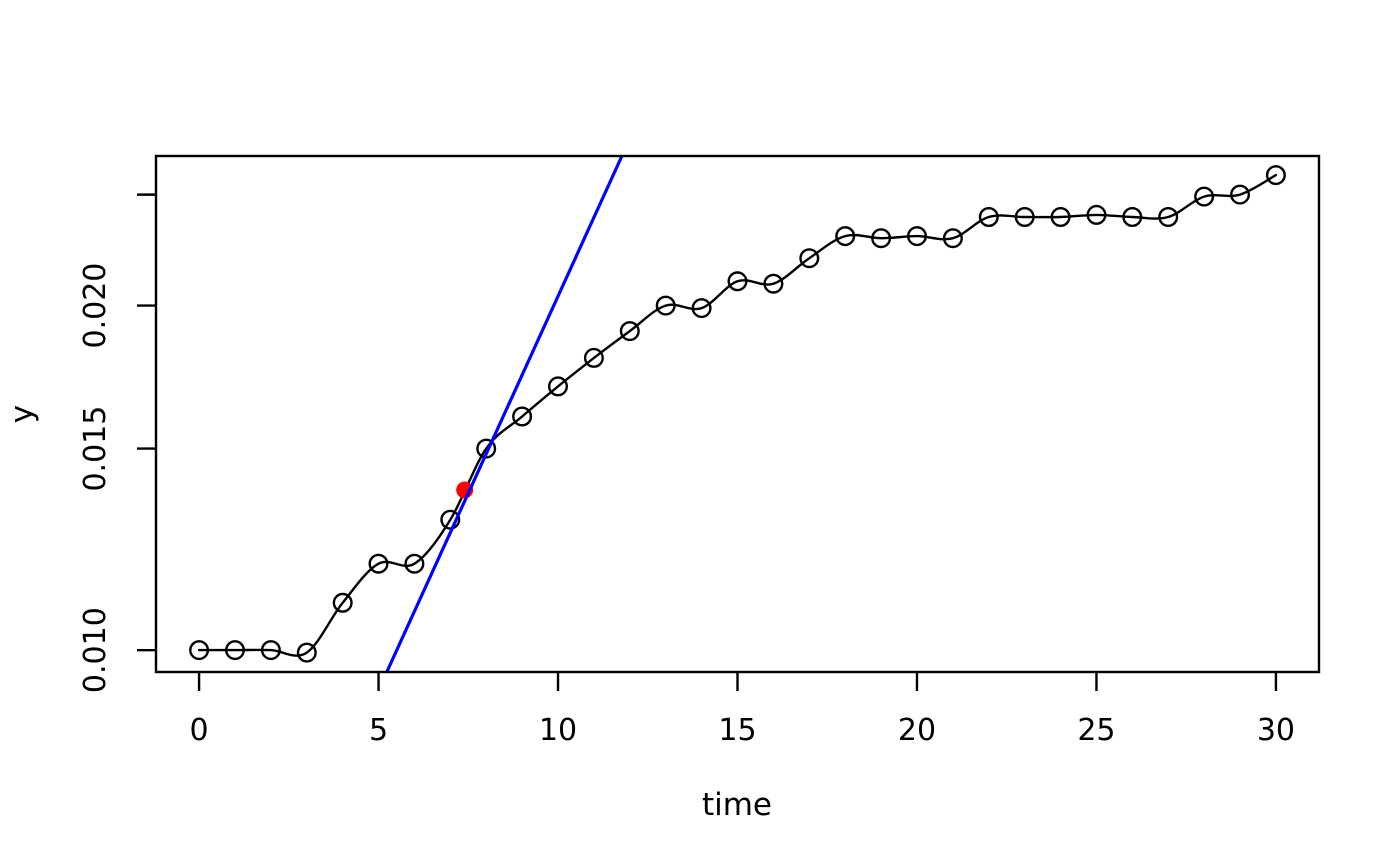 The width and height of the screenshot is (1400, 866). I want to click on x-axis-title: time, so click(737, 805).